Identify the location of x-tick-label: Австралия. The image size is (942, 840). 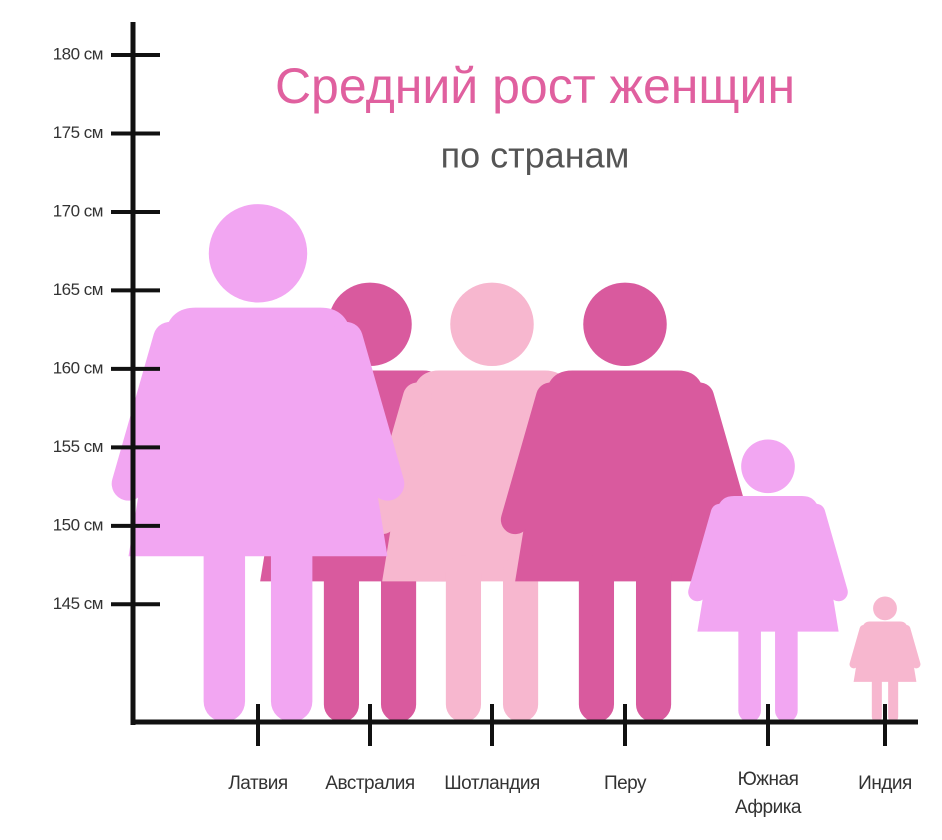
(369, 783).